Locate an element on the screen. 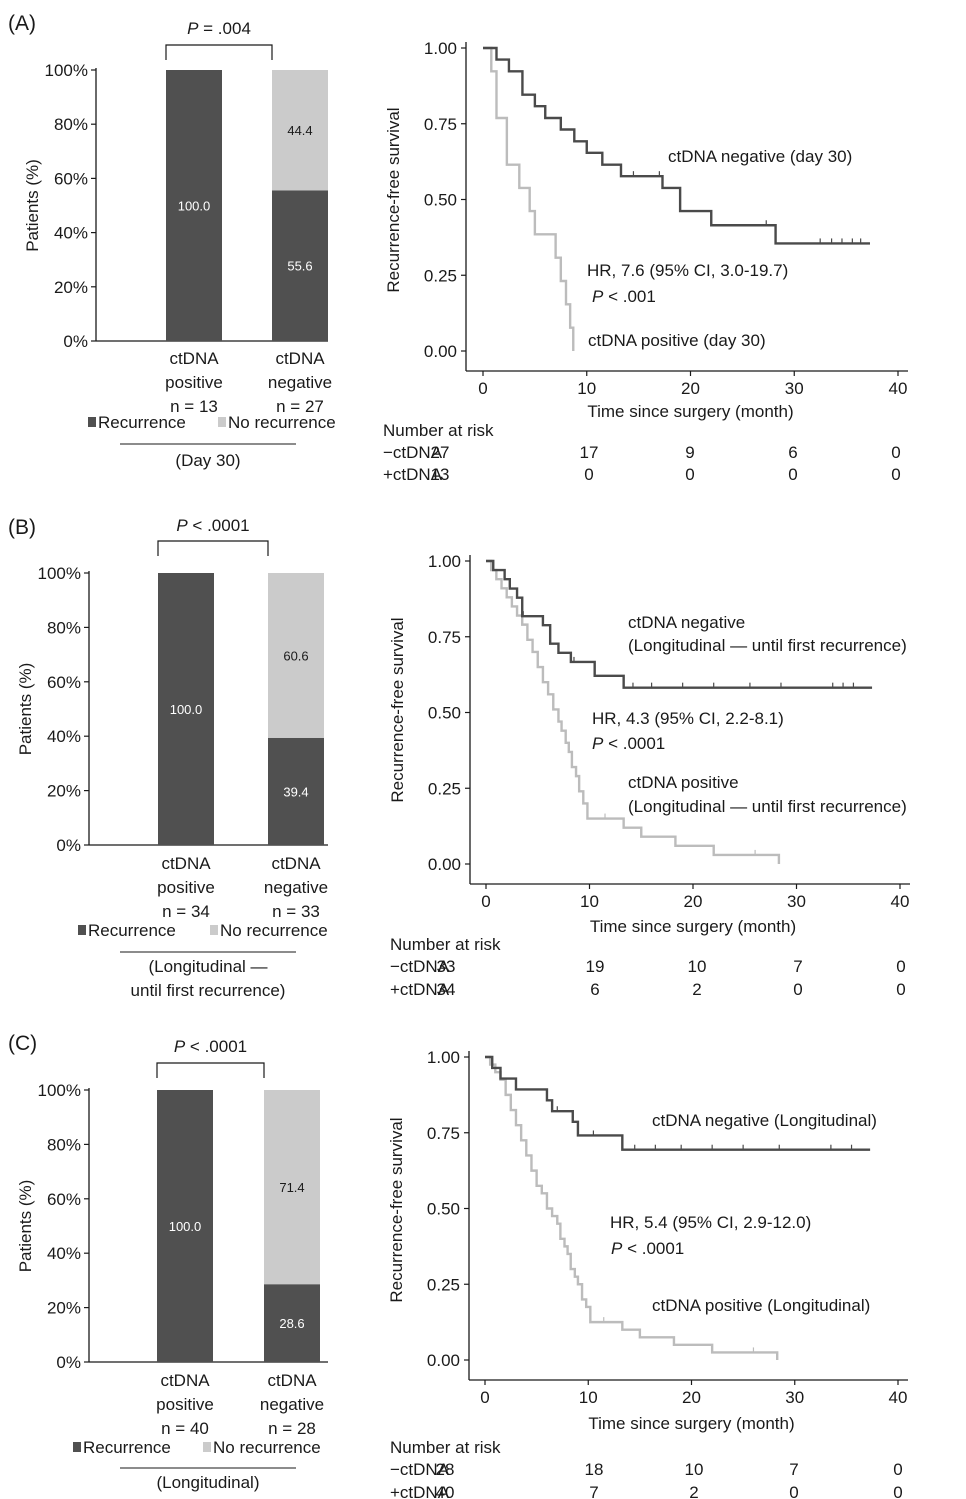 The image size is (966, 1499). bar-value-label: 28.6 is located at coordinates (291, 1323).